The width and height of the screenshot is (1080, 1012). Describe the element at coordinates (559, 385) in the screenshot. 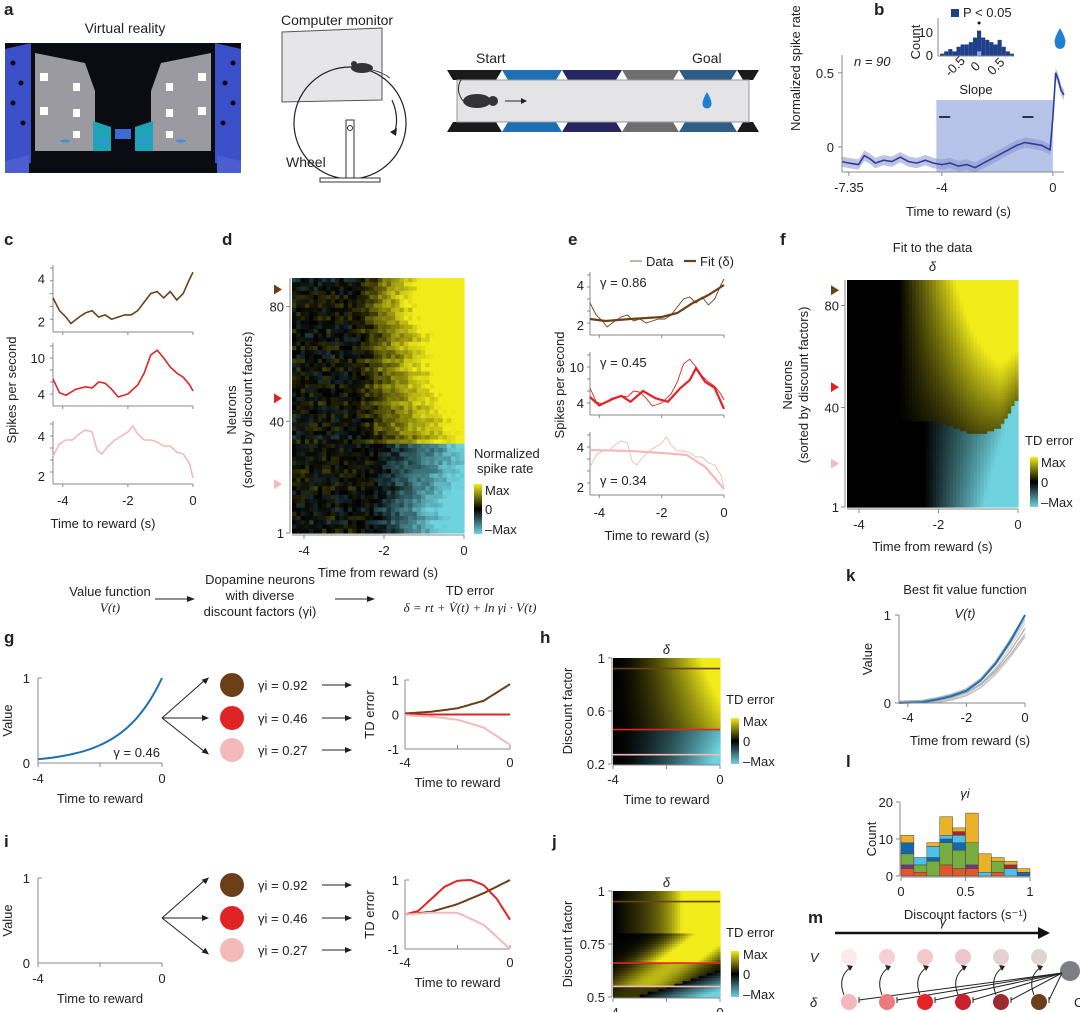

I see `e-ylabel: Spikes per second` at that location.